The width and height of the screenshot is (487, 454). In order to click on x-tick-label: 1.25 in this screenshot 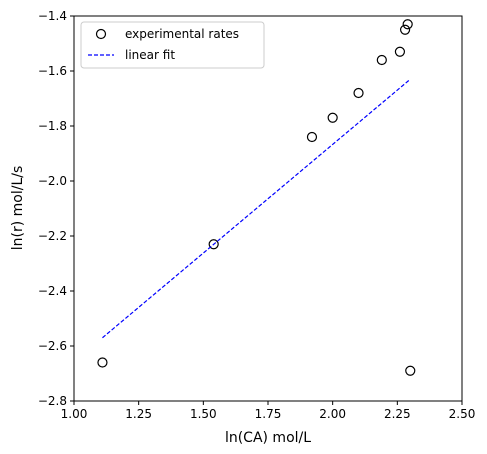, I will do `click(138, 414)`.